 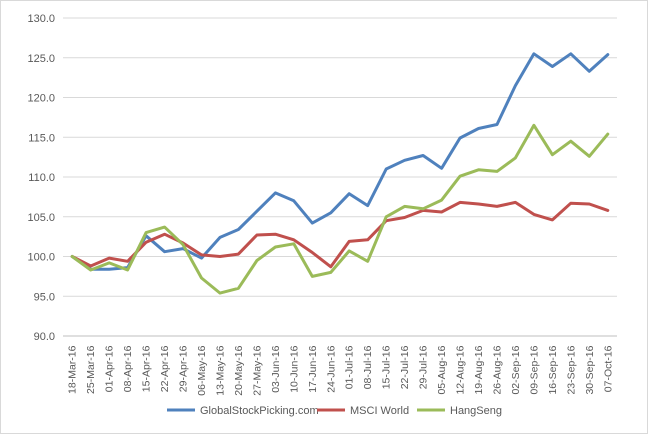 What do you see at coordinates (461, 369) in the screenshot?
I see `x-tick-label: 12-Aug-16` at bounding box center [461, 369].